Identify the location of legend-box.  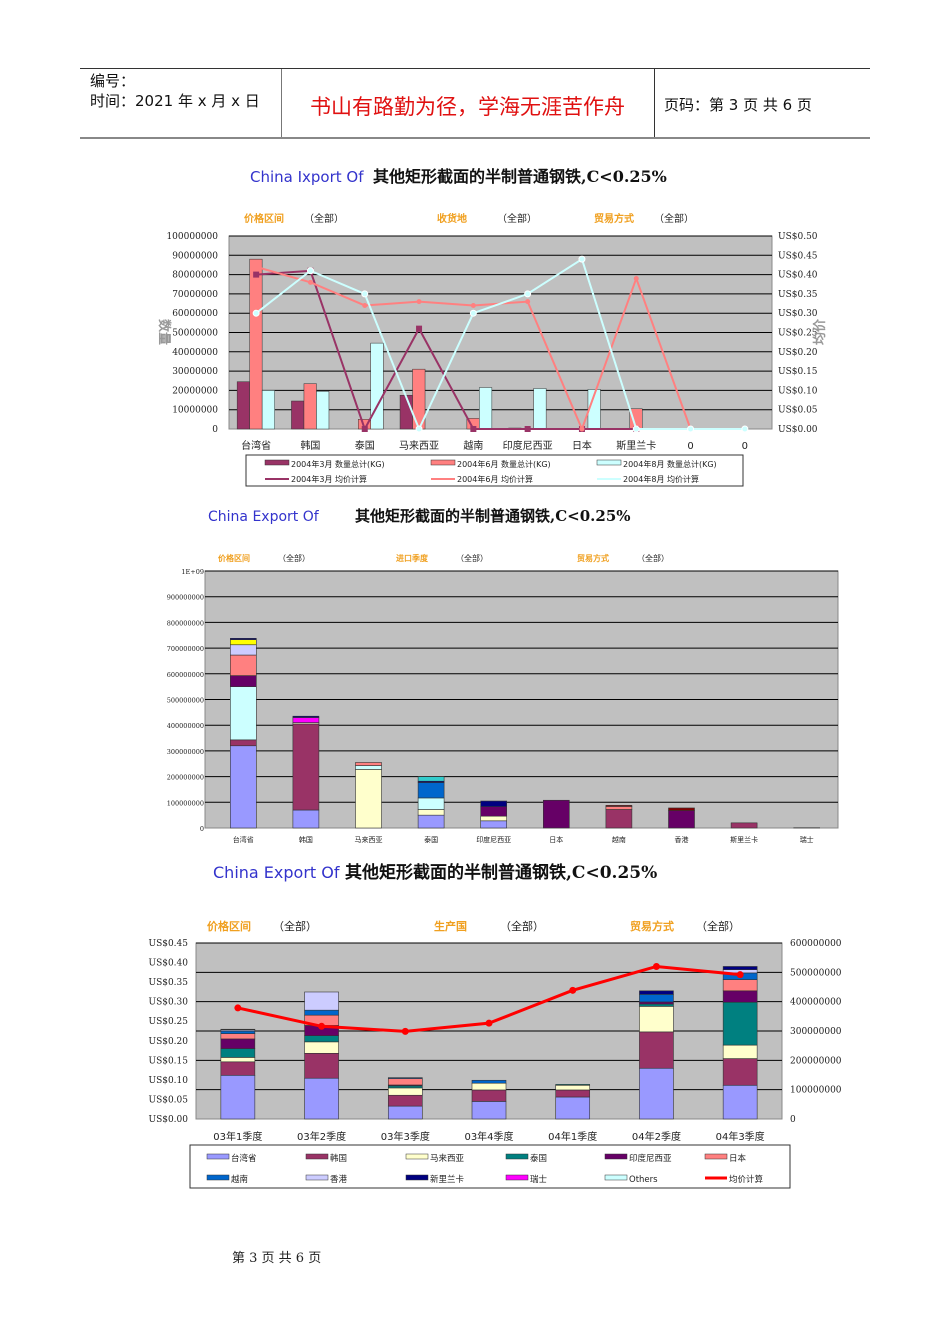
(490, 1166).